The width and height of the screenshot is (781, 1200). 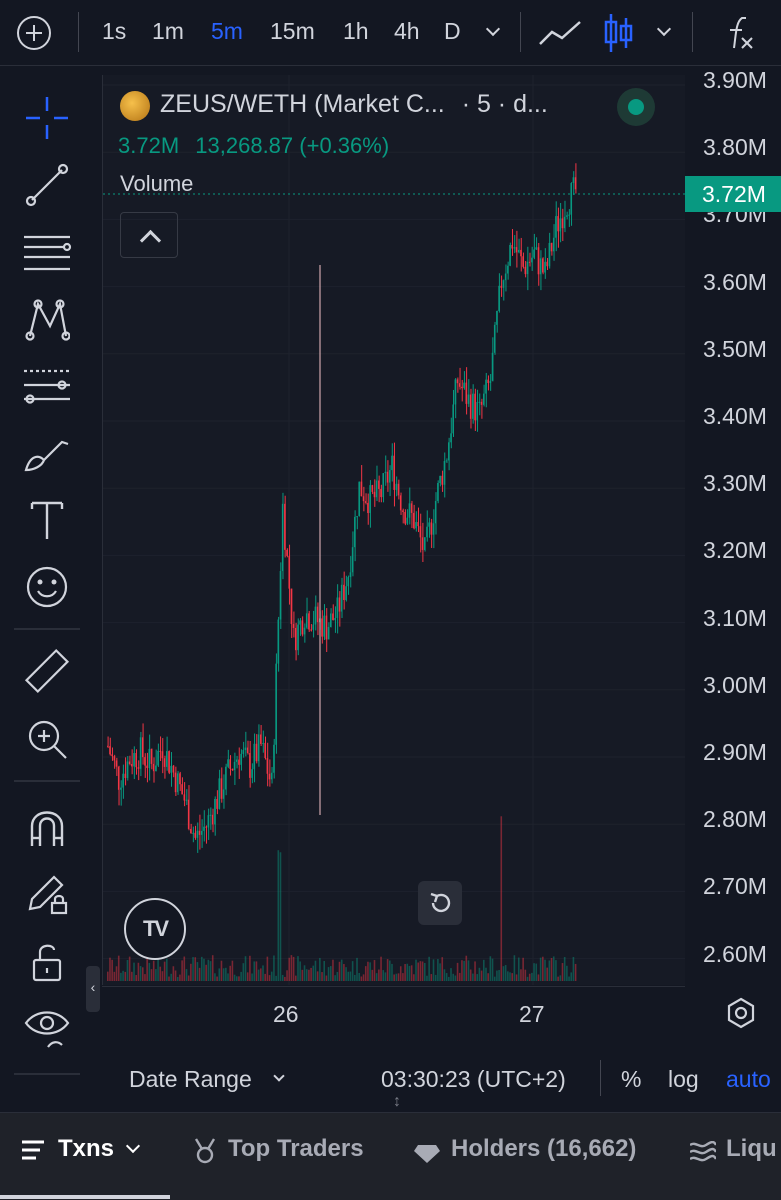 What do you see at coordinates (114, 31) in the screenshot?
I see `timeframe-1s: 1s` at bounding box center [114, 31].